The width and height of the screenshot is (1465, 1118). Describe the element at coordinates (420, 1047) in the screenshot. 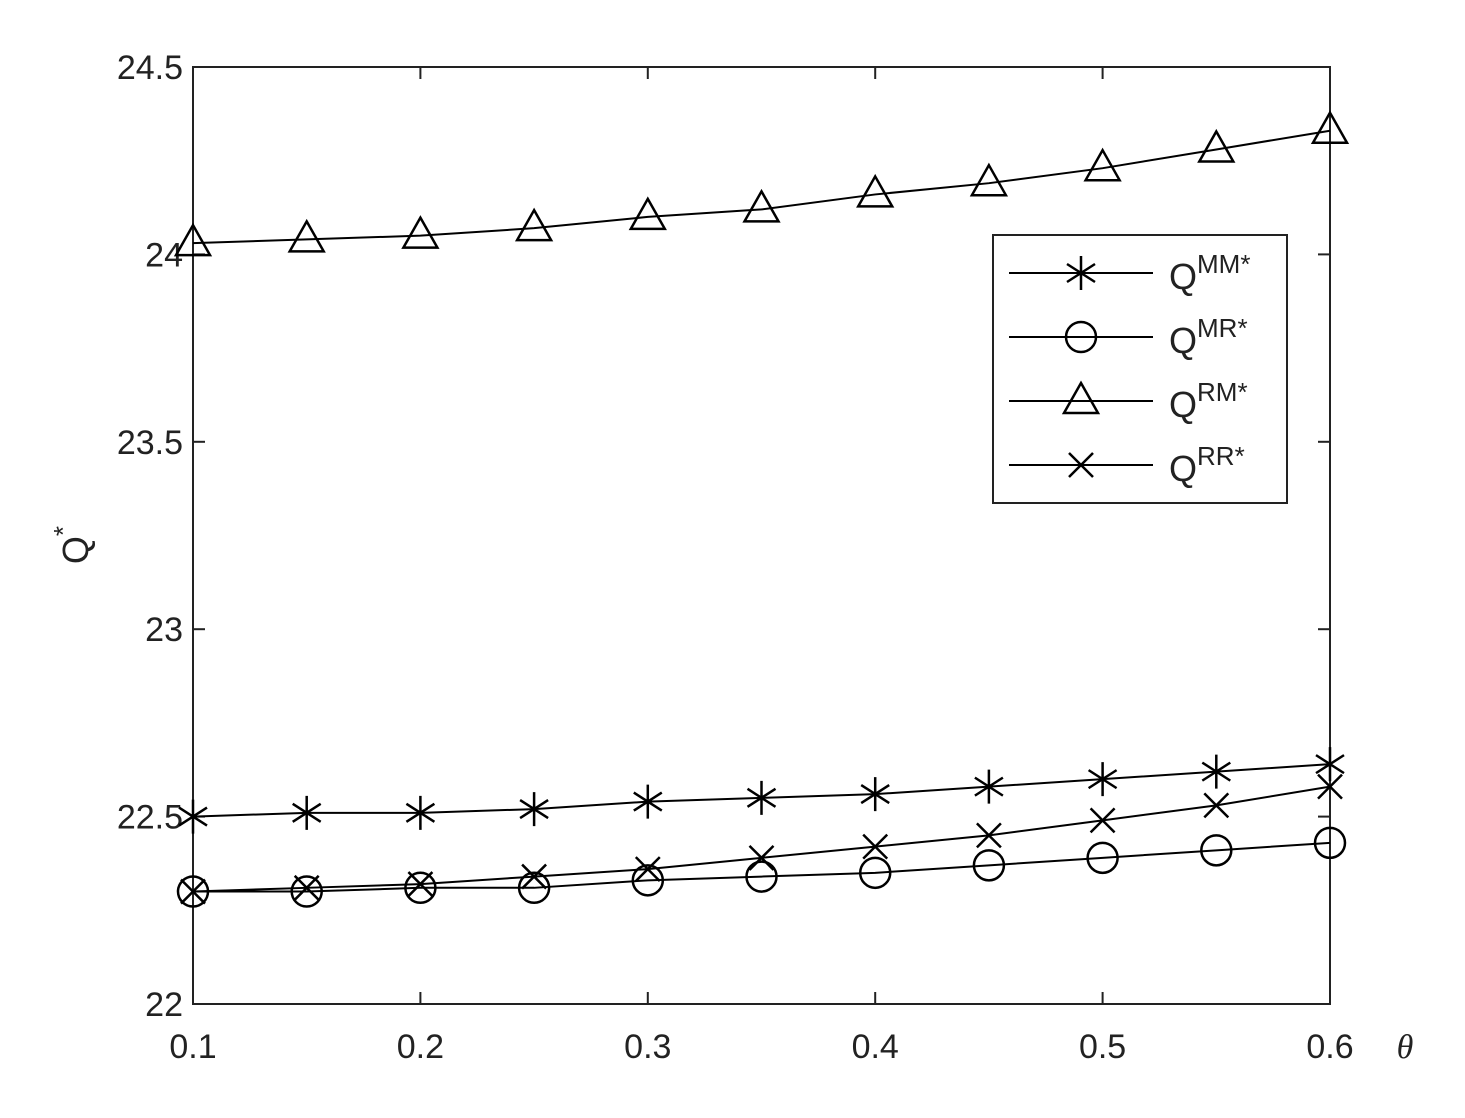

I see `x-tick-label: 0.2` at that location.